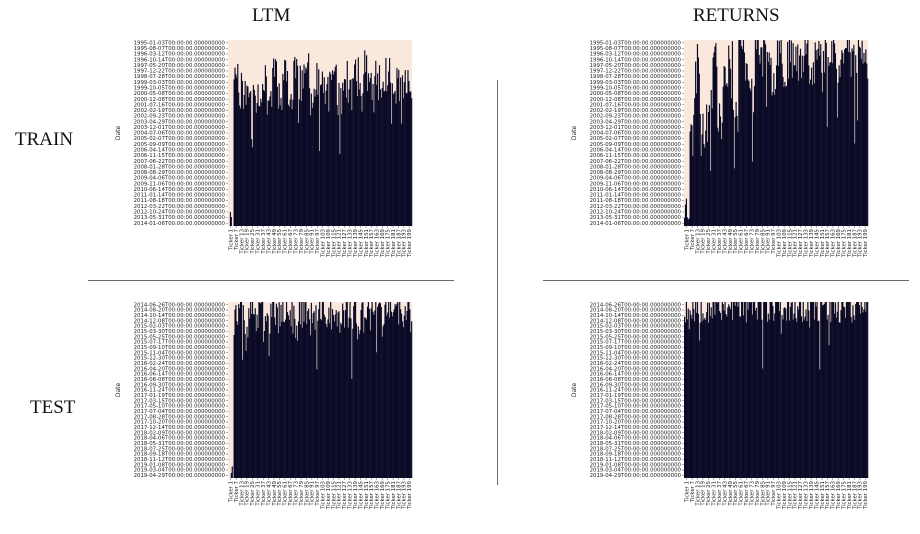 The width and height of the screenshot is (920, 534). Describe the element at coordinates (180, 321) in the screenshot. I see `y-tick-label: 2014-12-08T00:00:00.000000000` at that location.